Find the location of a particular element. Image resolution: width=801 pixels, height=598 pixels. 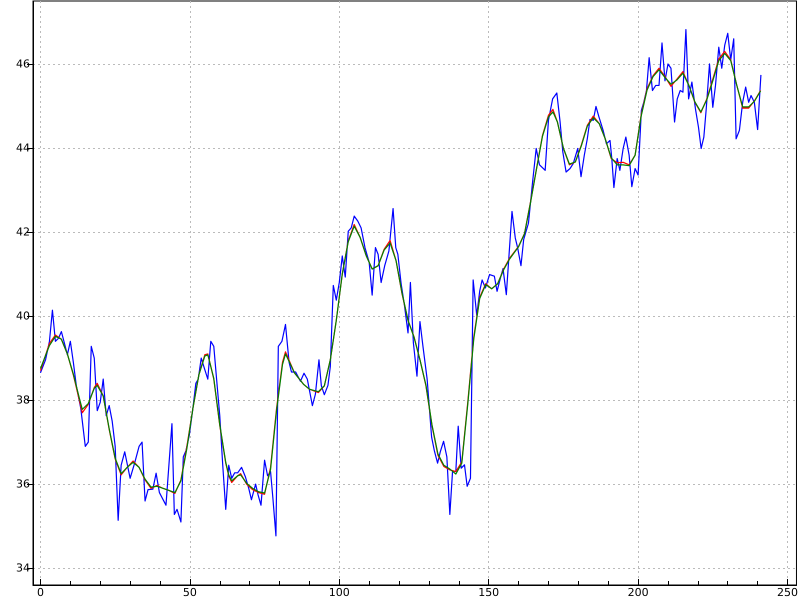

y-tick-label: 46 is located at coordinates (23, 64).